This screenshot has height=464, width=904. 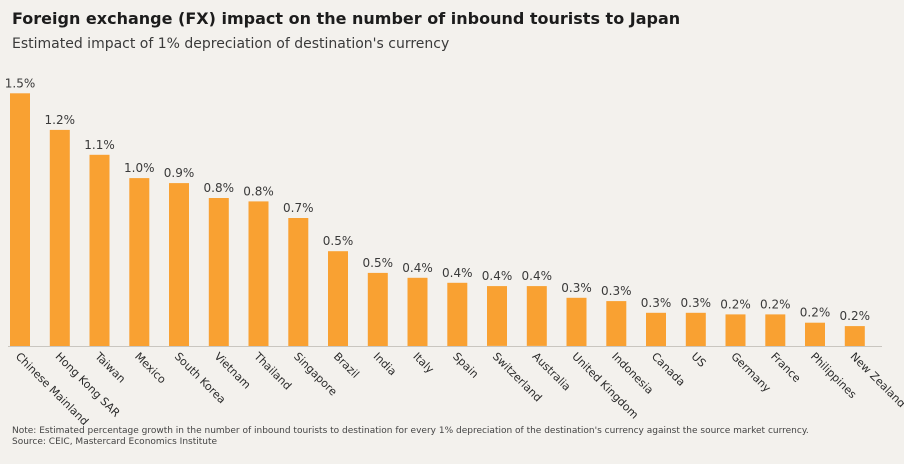 What do you see at coordinates (52, 389) in the screenshot?
I see `category-label: Chinese Mainland` at bounding box center [52, 389].